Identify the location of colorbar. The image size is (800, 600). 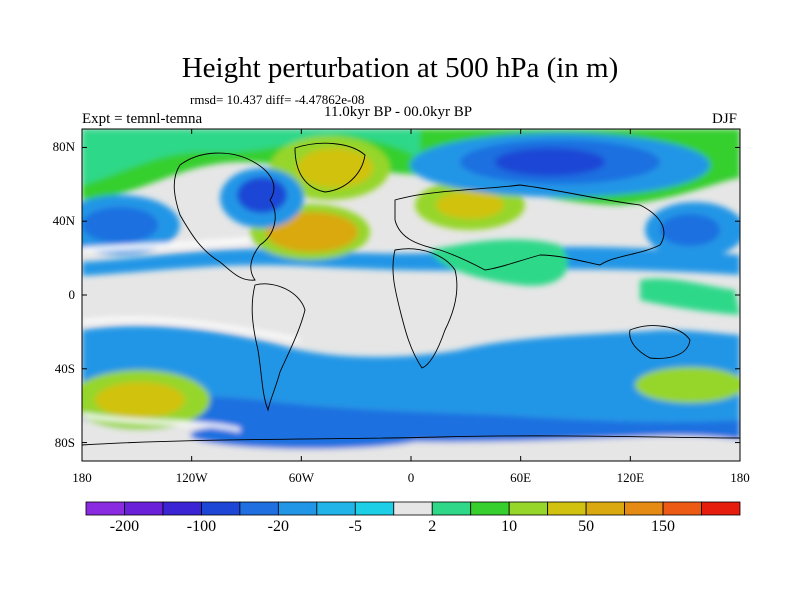
(413, 508).